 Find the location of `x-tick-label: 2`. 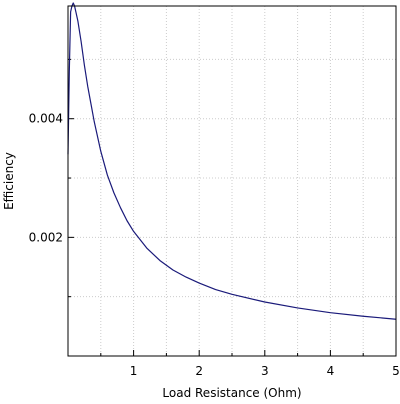

x-tick-label: 2 is located at coordinates (199, 371).